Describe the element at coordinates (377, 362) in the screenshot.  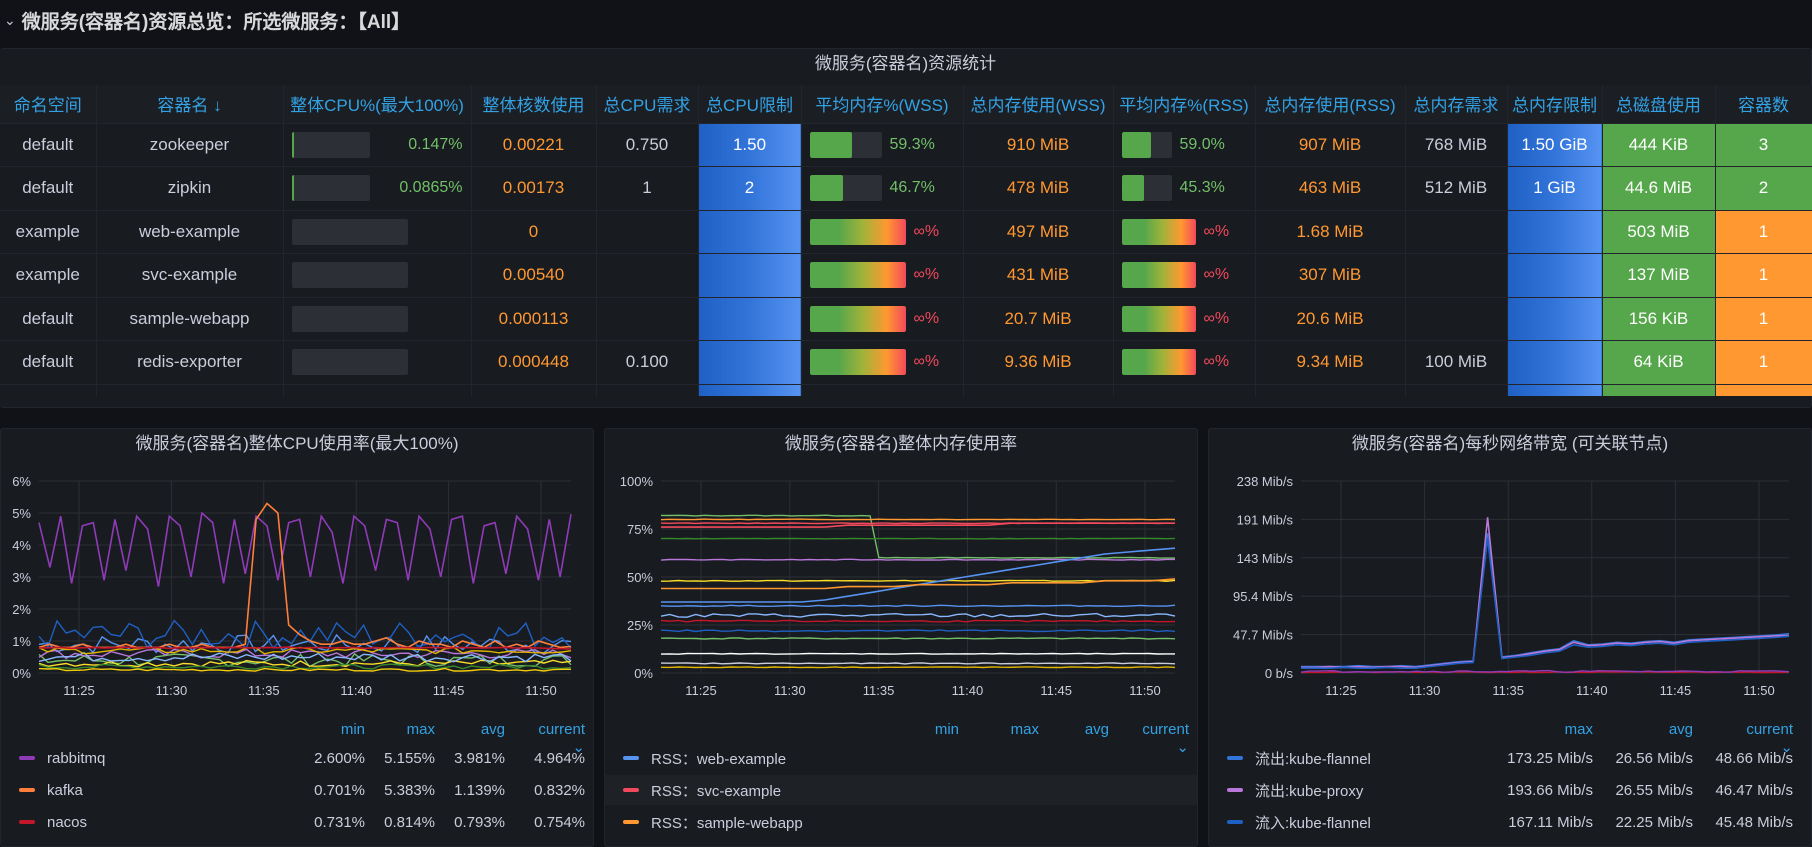
I see `gauge` at that location.